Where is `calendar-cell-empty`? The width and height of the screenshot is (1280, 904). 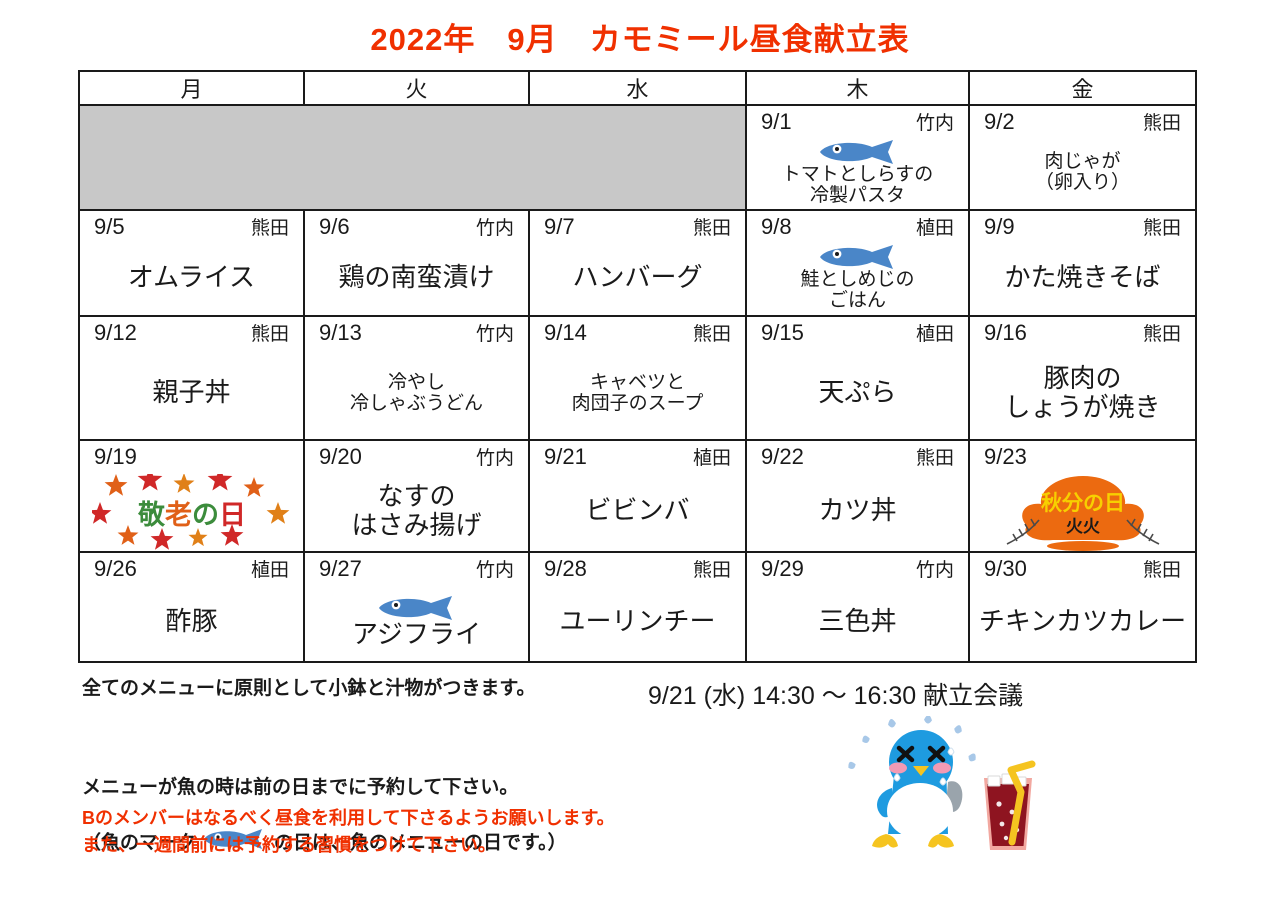 calendar-cell-empty is located at coordinates (412, 157).